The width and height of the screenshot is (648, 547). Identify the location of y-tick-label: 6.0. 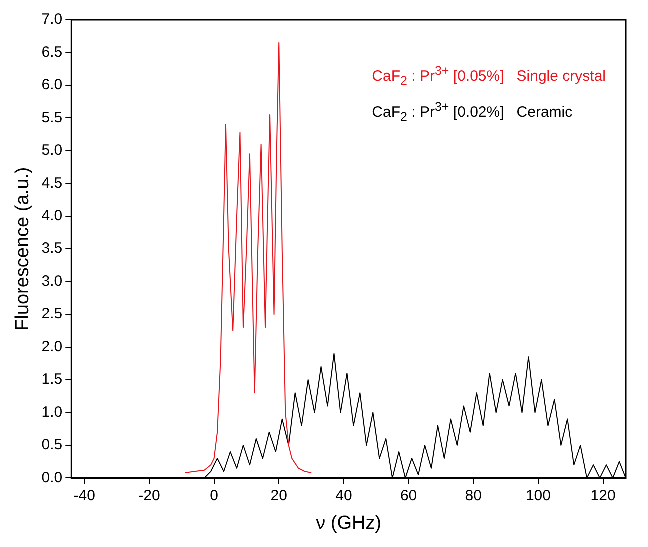
(52, 85).